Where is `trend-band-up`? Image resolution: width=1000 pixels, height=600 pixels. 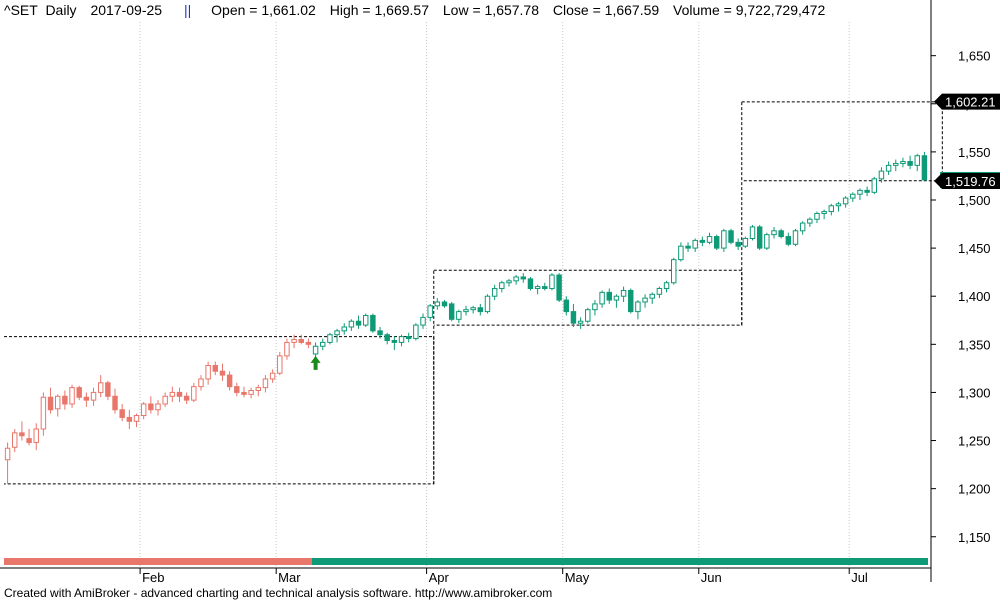 trend-band-up is located at coordinates (158, 561).